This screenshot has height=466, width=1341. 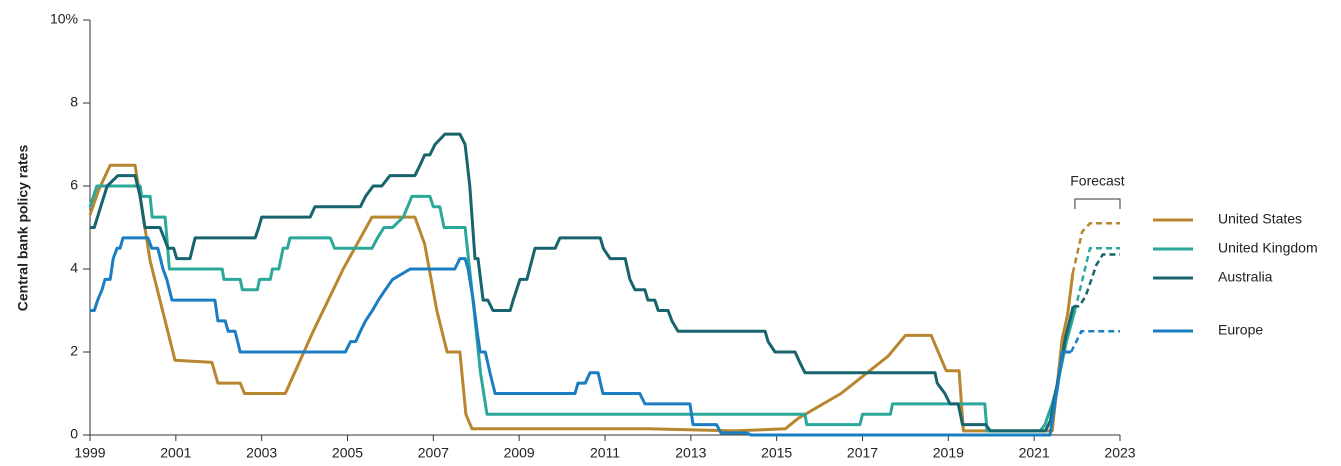 I want to click on x-tick-label: 2021, so click(x=1034, y=453).